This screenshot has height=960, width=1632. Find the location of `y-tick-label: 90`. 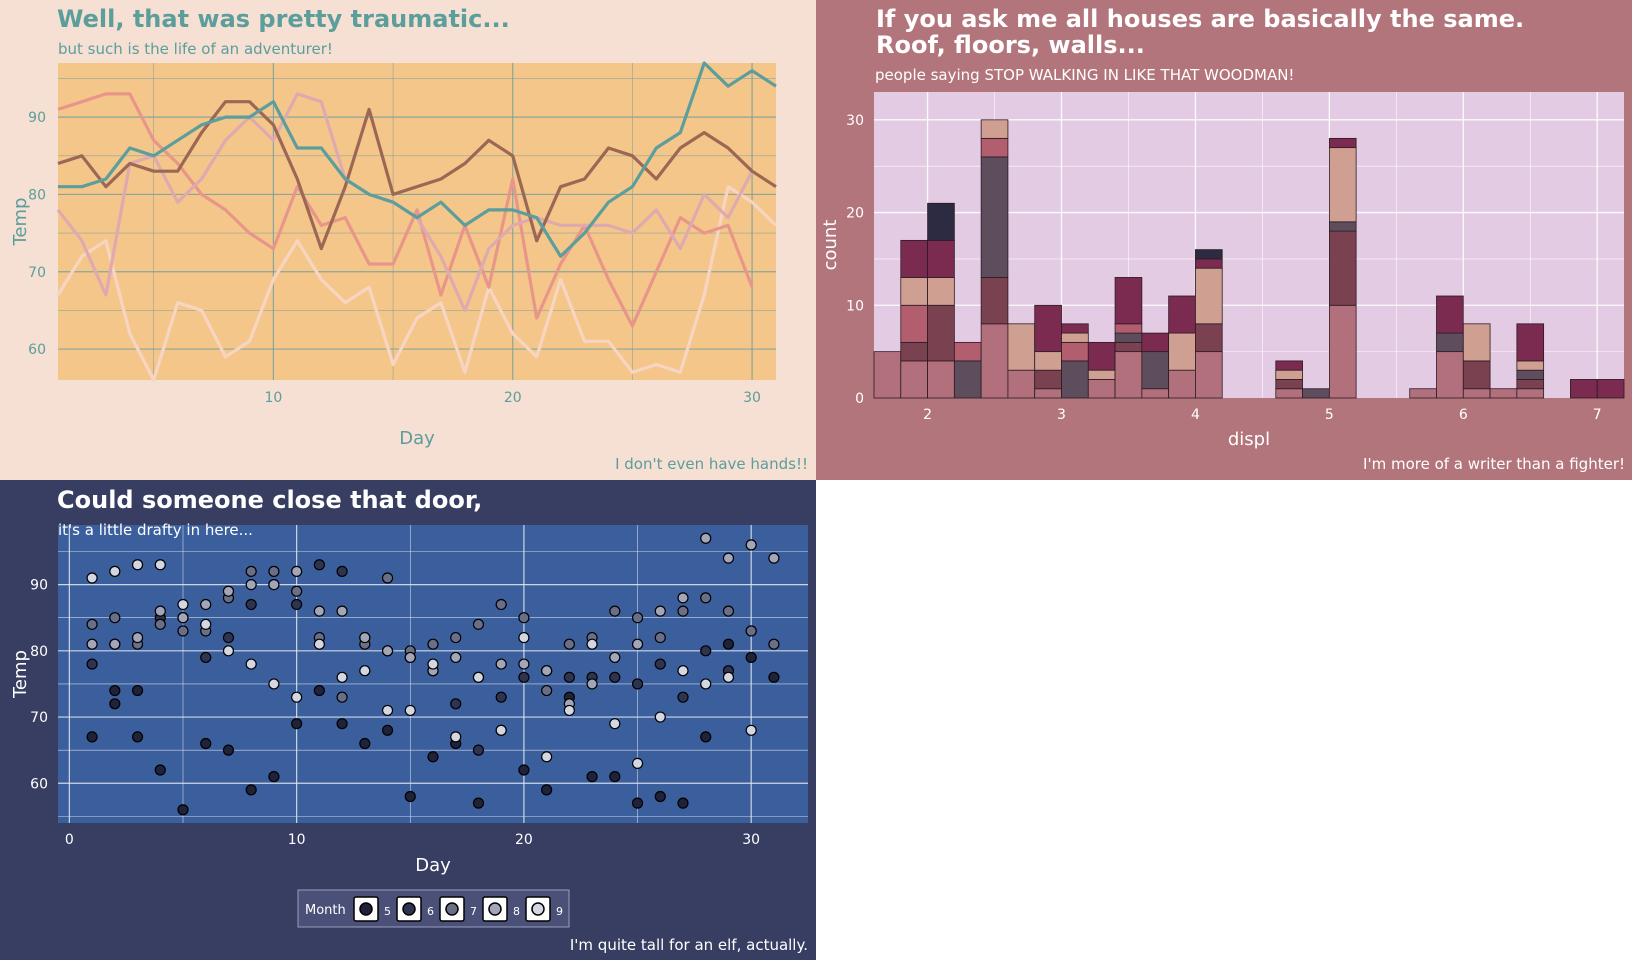

y-tick-label: 90 is located at coordinates (39, 586).